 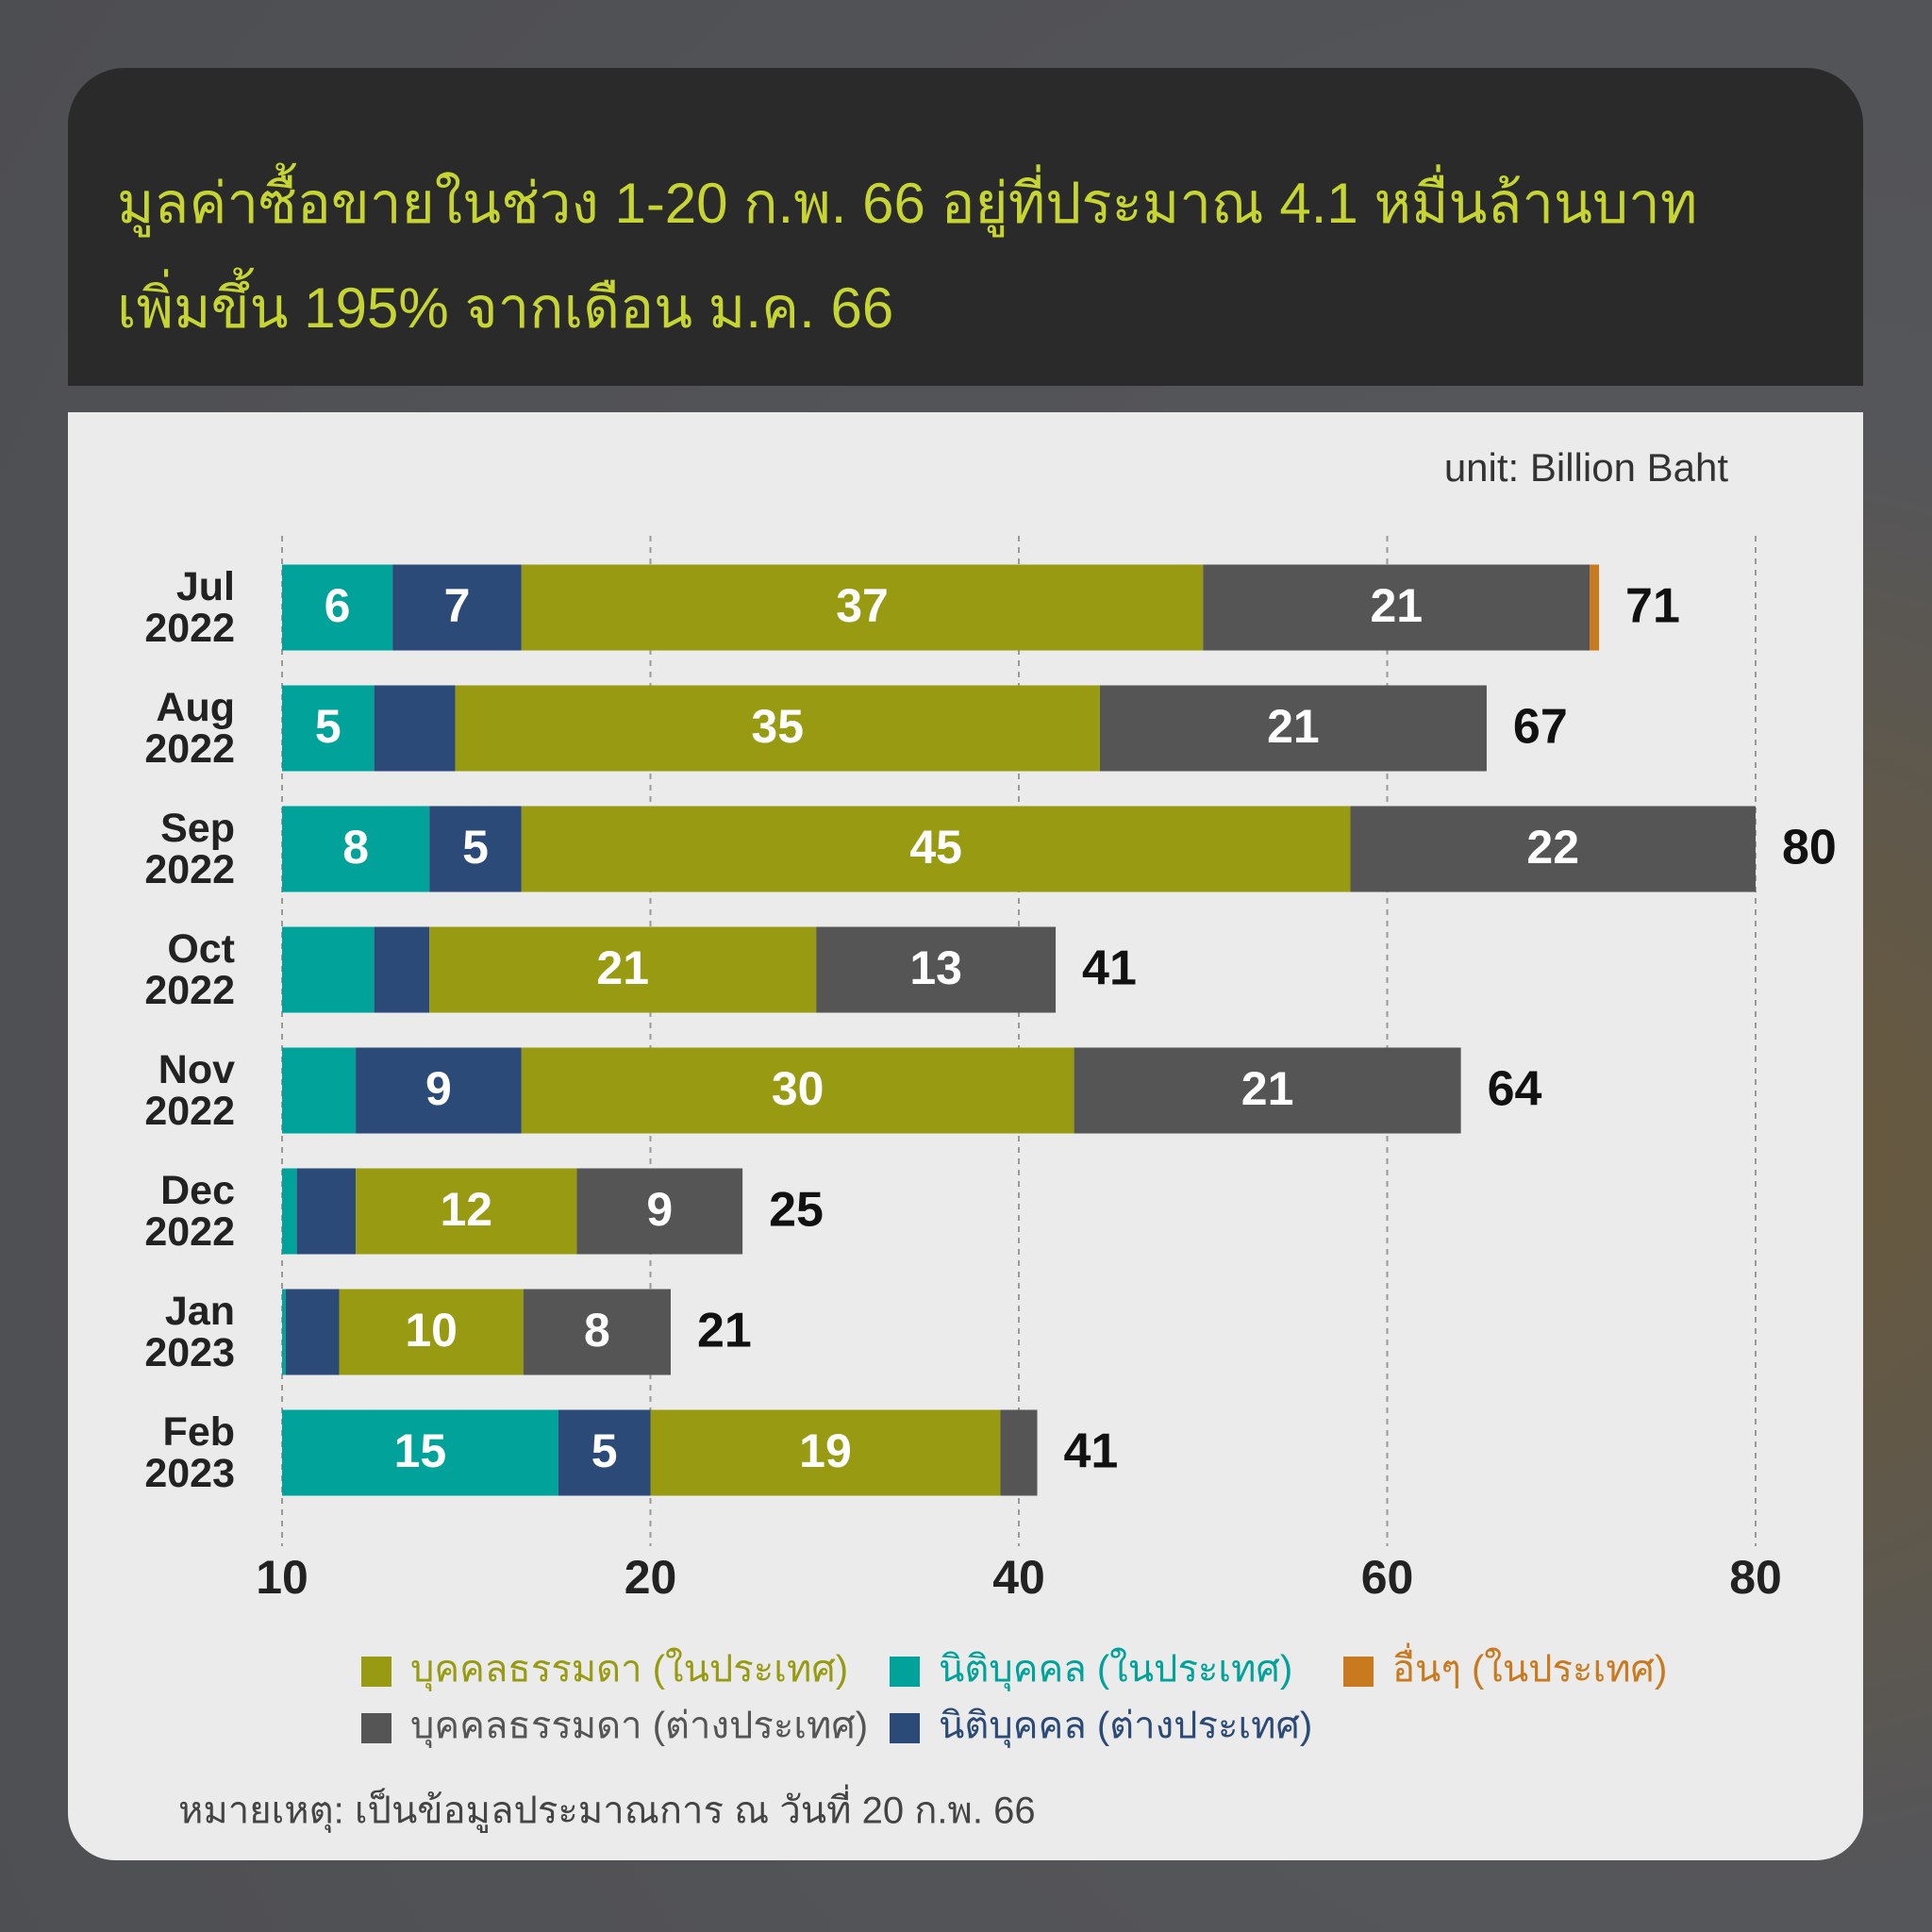 I want to click on data-label: 19, so click(x=826, y=1451).